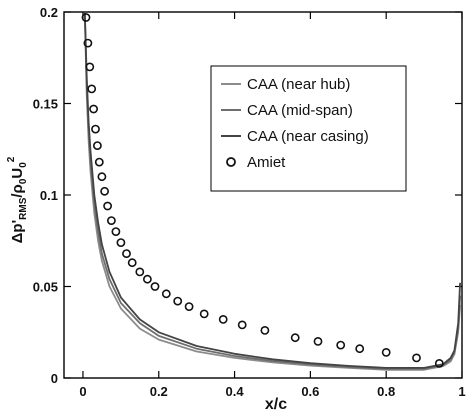  I want to click on x-tick-label: 1, so click(461, 391).